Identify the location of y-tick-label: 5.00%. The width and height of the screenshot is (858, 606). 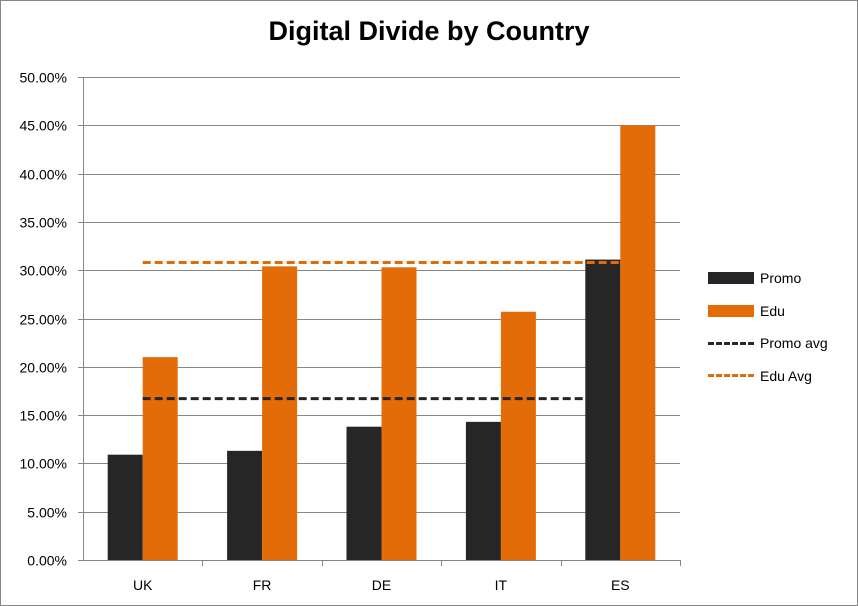
(47, 513).